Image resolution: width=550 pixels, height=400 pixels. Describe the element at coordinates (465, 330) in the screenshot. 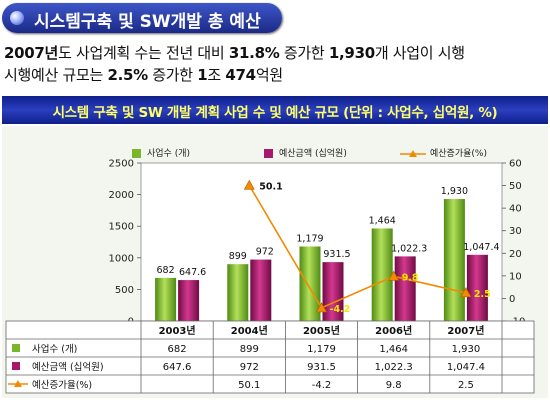

I see `table-header-cell: 2007년` at that location.